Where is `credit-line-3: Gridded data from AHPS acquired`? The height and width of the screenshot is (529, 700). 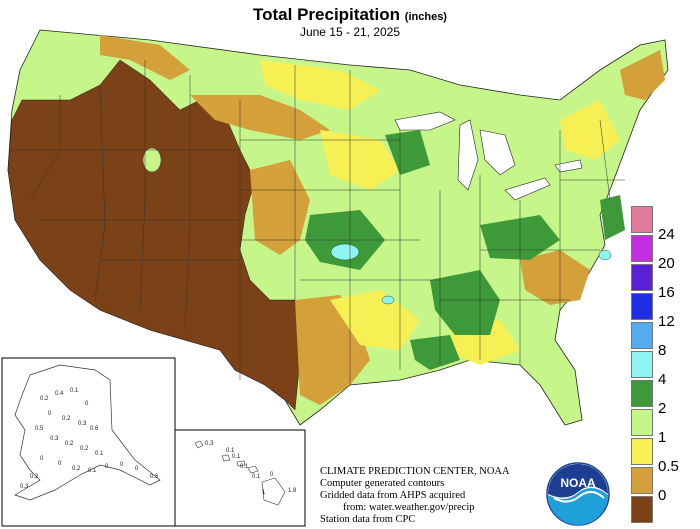 credit-line-3: Gridded data from AHPS acquired is located at coordinates (393, 495).